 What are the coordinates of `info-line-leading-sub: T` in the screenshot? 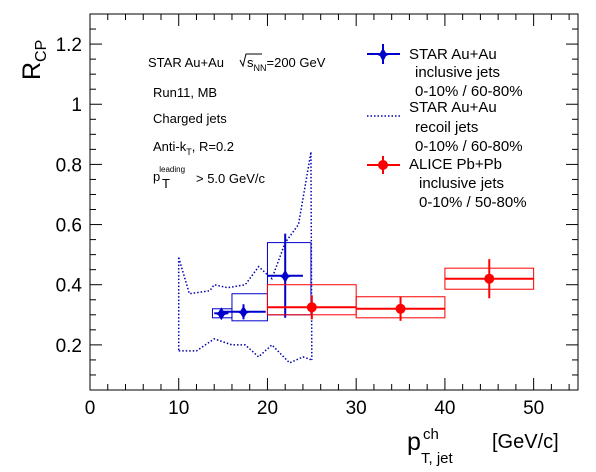 It's located at (166, 183).